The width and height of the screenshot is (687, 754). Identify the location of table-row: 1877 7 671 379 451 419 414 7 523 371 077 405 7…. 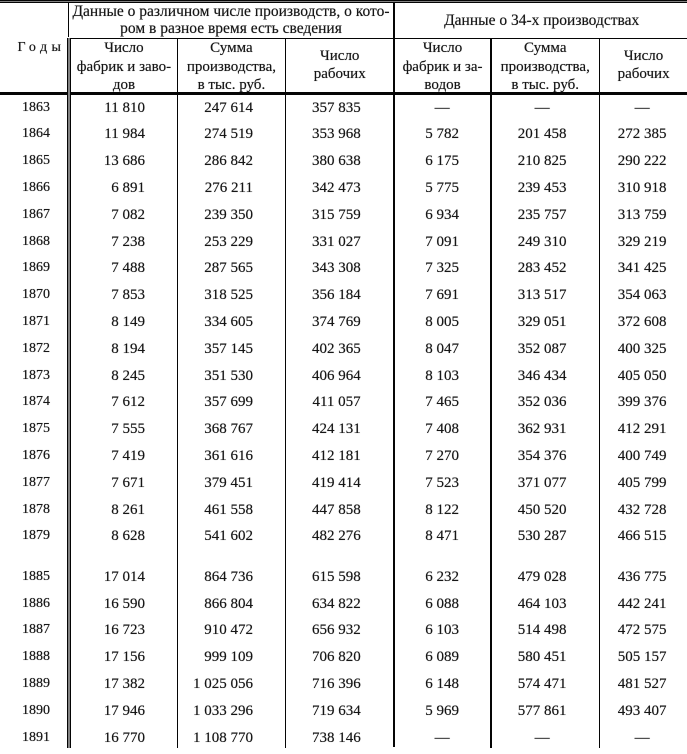
(343, 483).